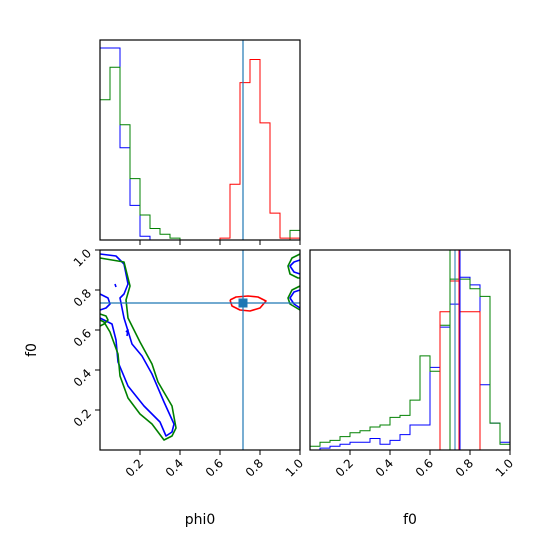 This screenshot has height=555, width=550. I want to click on phi0-f0-frame, so click(200, 350).